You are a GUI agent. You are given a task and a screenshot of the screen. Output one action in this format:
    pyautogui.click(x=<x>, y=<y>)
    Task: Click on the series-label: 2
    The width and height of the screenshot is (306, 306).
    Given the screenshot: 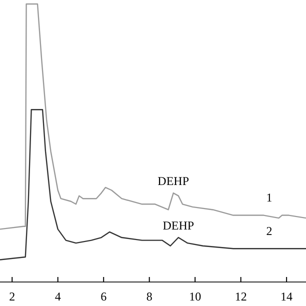 What is the action you would take?
    pyautogui.click(x=269, y=231)
    